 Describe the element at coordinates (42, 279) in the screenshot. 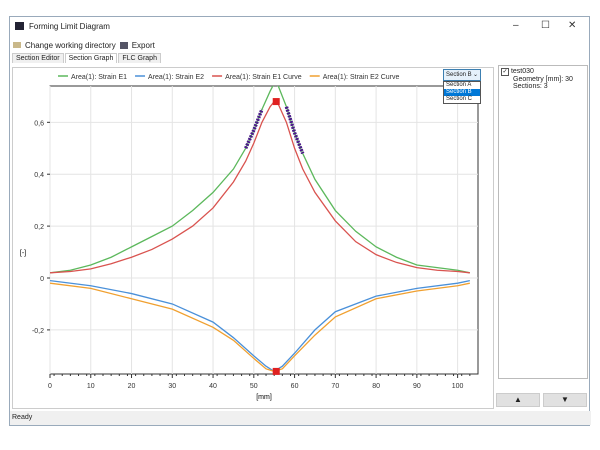

I see `y-tick-label: 0` at that location.